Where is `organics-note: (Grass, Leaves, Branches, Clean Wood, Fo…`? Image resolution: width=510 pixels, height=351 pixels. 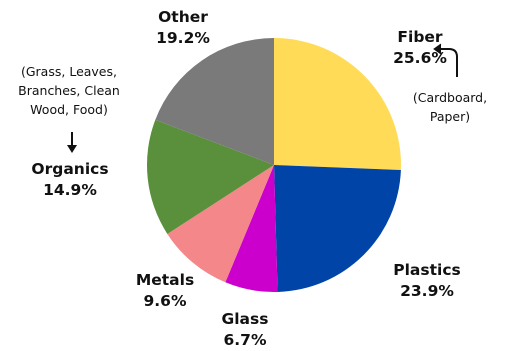
organics-note: (Grass, Leaves, Branches, Clean Wood, Fo… is located at coordinates (69, 90).